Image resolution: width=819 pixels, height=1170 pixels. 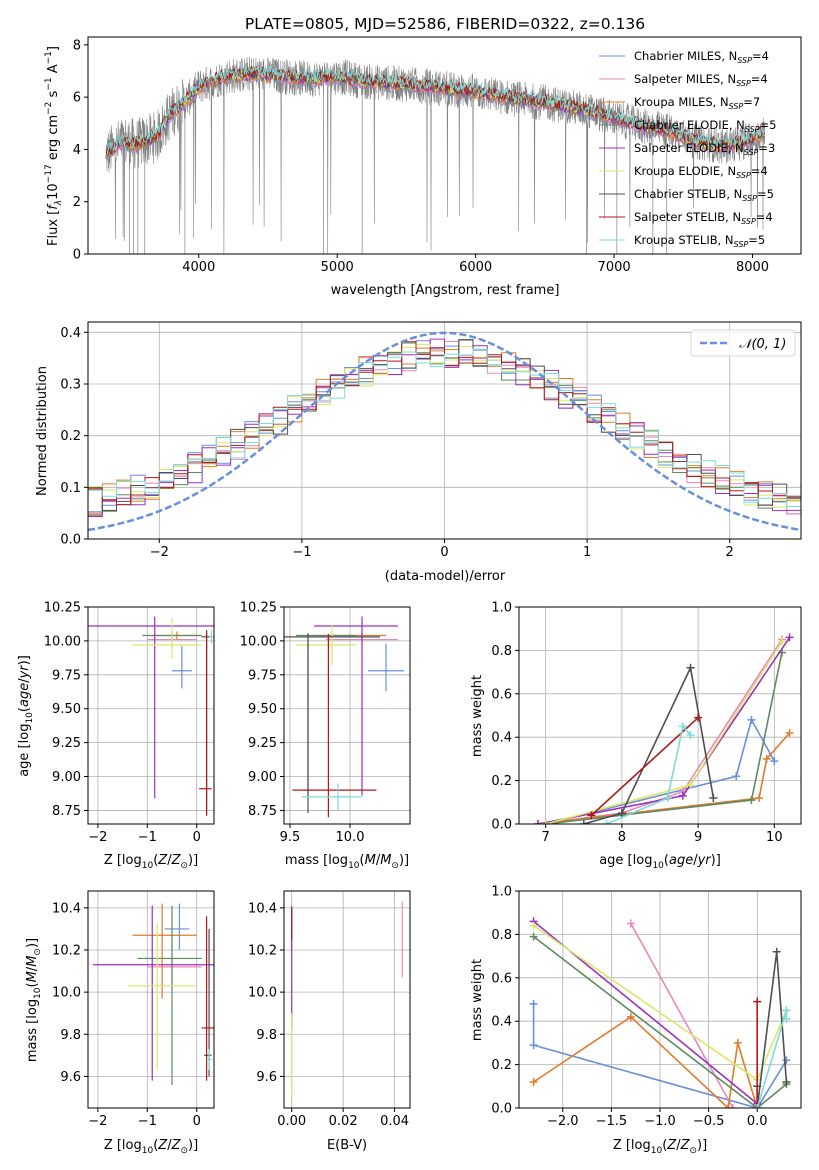 What do you see at coordinates (660, 1012) in the screenshot?
I see `weight-lines` at bounding box center [660, 1012].